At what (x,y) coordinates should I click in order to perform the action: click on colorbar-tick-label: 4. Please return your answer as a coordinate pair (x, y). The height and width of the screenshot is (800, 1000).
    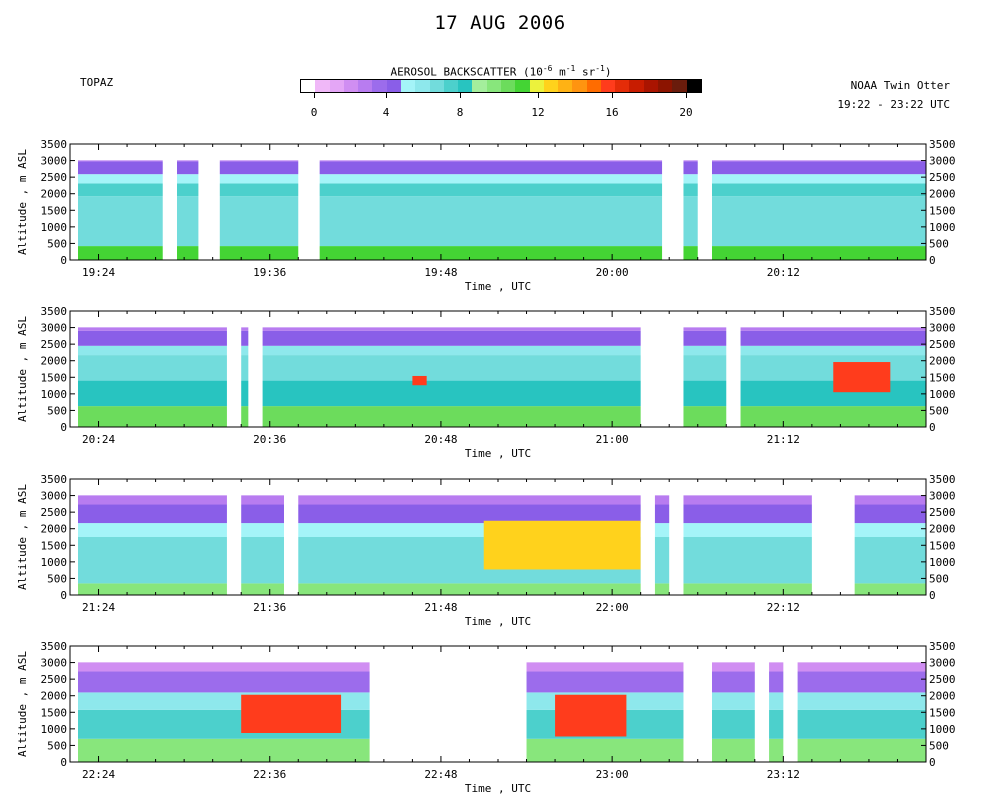
    Looking at the image, I should click on (386, 112).